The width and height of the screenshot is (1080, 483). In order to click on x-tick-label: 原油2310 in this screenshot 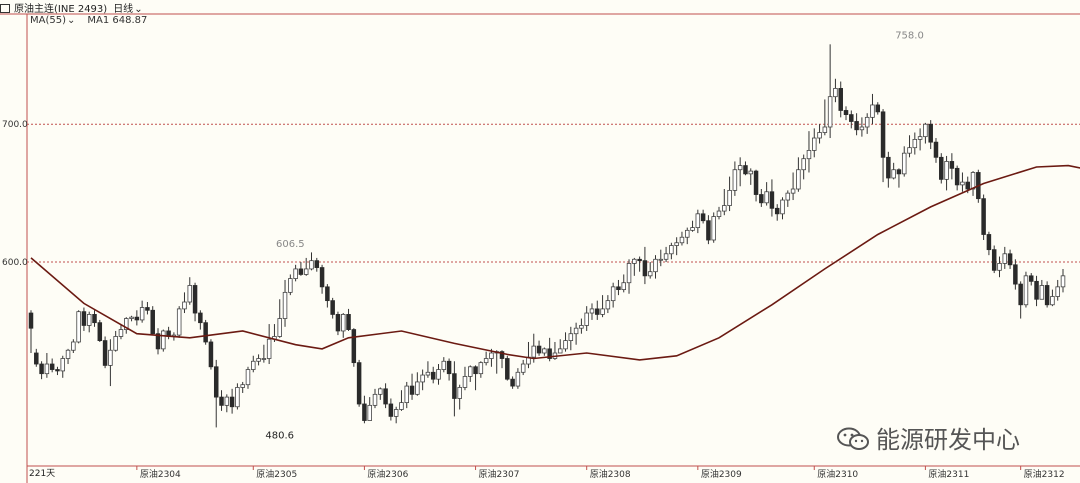, I will do `click(837, 474)`.